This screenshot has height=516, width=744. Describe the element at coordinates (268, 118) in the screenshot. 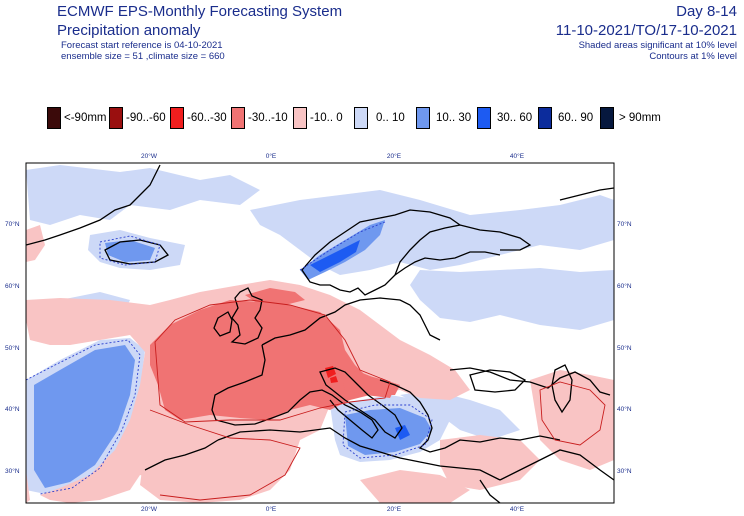

I see `legend-label: -30..-10` at that location.